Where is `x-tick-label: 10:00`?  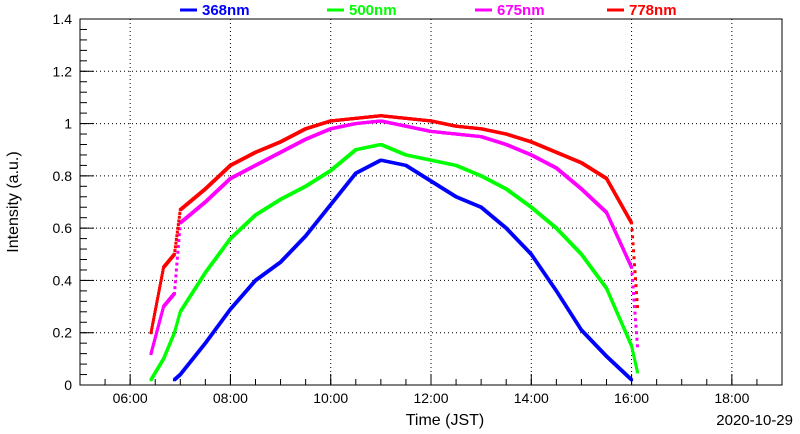 x-tick-label: 10:00 is located at coordinates (330, 398).